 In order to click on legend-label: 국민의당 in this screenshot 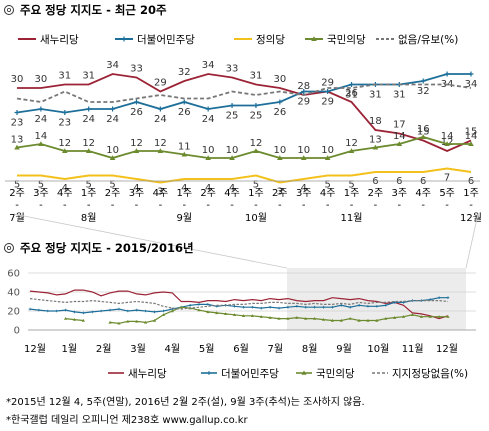, I will do `click(335, 374)`.